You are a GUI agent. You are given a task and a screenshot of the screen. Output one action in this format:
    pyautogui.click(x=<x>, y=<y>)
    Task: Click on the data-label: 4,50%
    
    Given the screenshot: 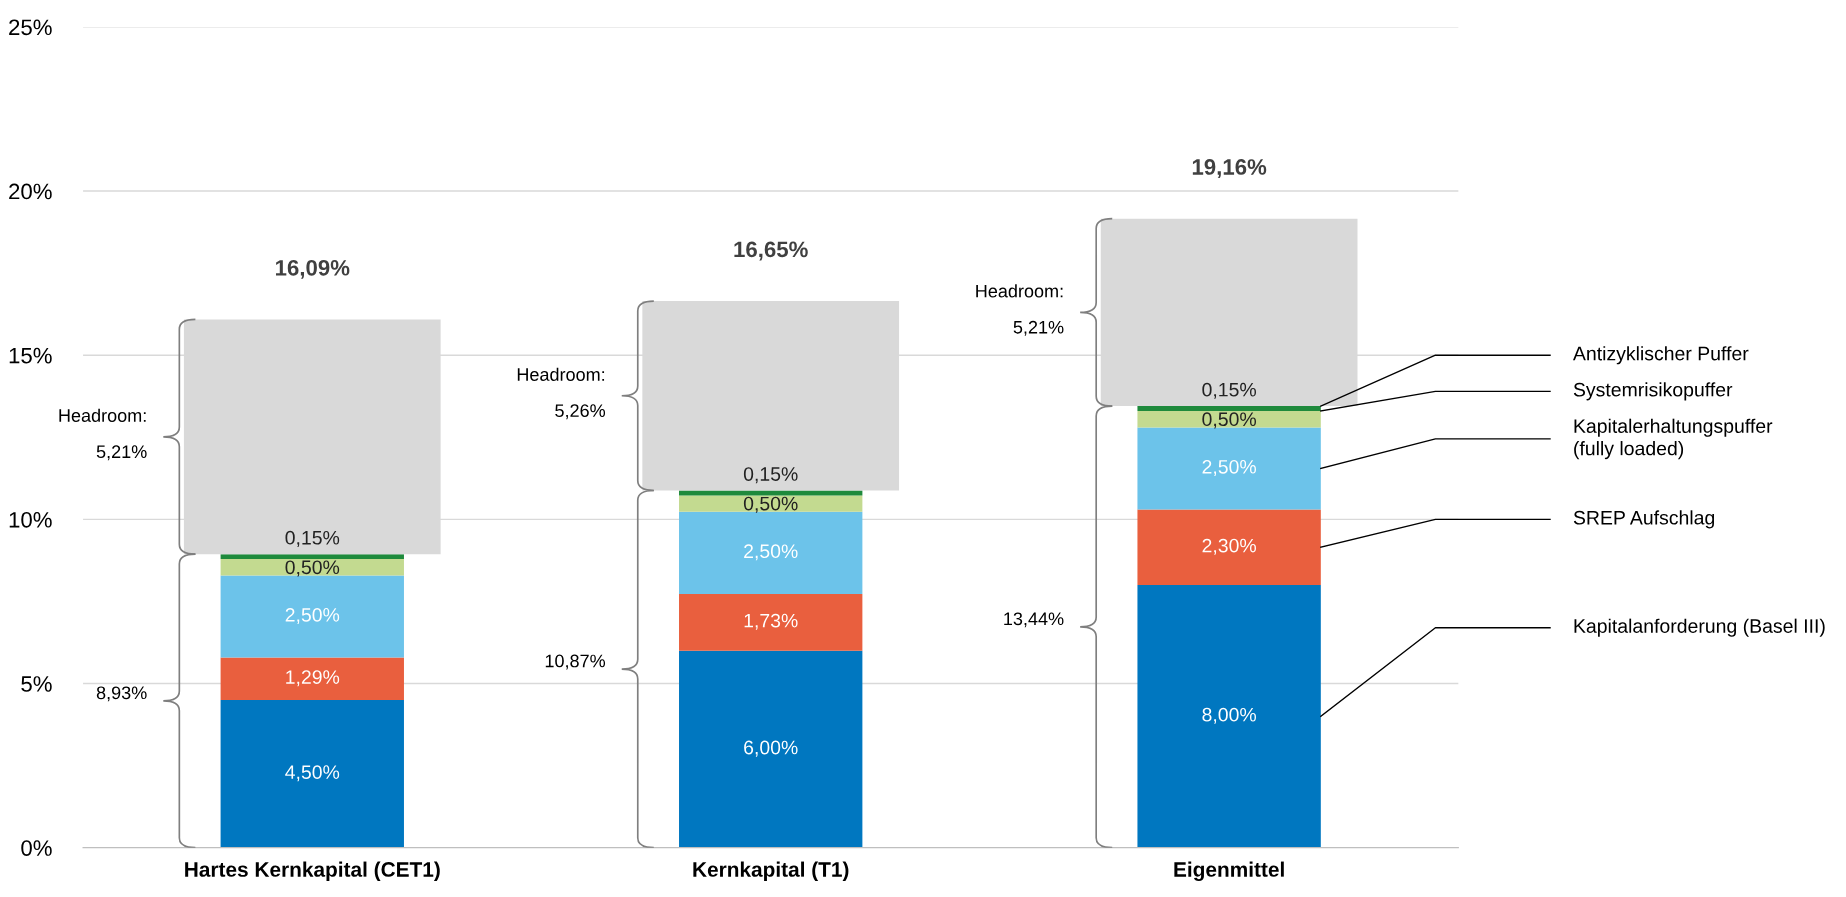 What is the action you would take?
    pyautogui.click(x=312, y=773)
    